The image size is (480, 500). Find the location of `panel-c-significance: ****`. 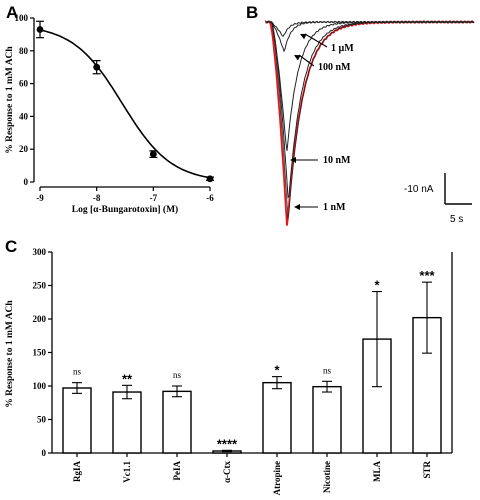

panel-c-significance: **** is located at coordinates (227, 443).